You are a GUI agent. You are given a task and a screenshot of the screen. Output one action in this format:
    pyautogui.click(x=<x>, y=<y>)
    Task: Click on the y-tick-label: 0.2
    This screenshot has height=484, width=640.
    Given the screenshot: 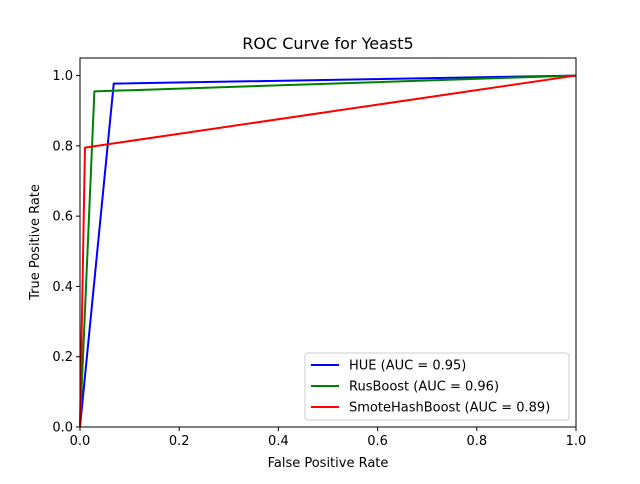 What is the action you would take?
    pyautogui.click(x=62, y=357)
    